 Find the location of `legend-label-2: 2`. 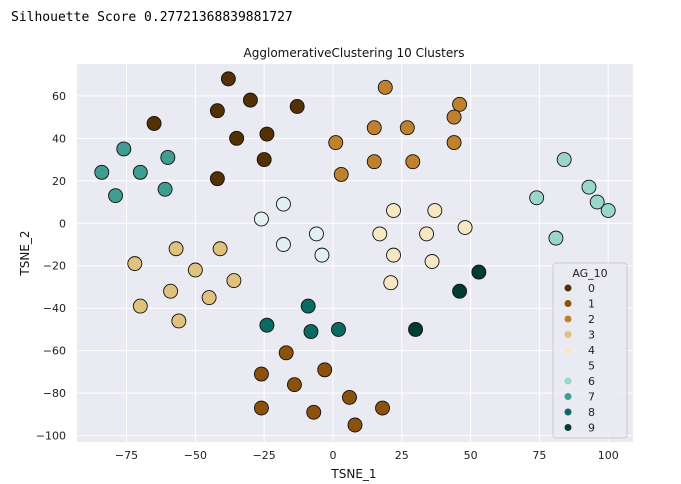

legend-label-2: 2 is located at coordinates (591, 319).